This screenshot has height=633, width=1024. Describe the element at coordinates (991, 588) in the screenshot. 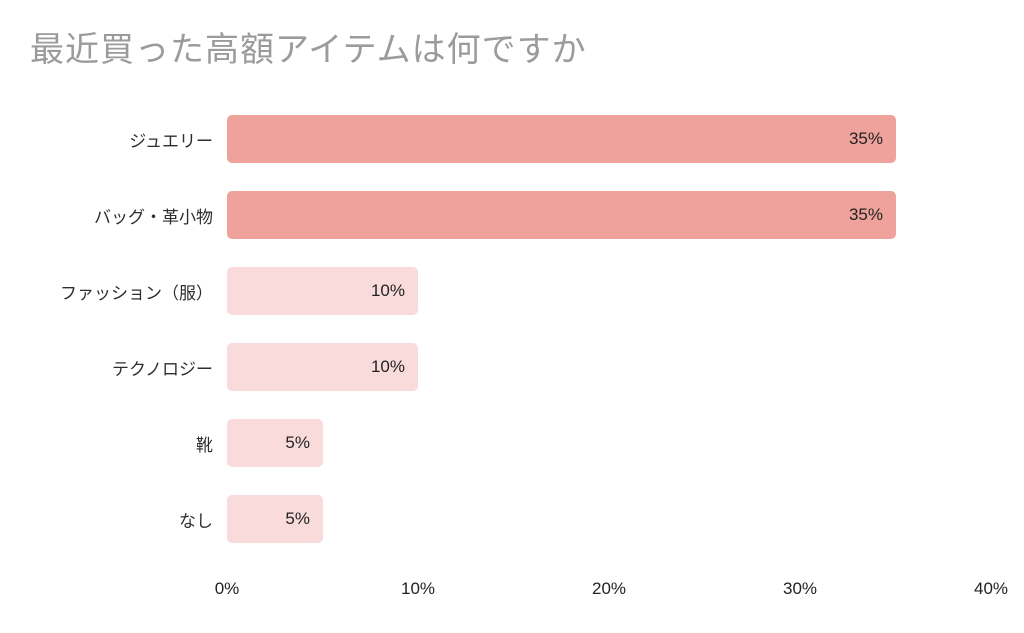

I see `x-tick-label: 40%` at that location.